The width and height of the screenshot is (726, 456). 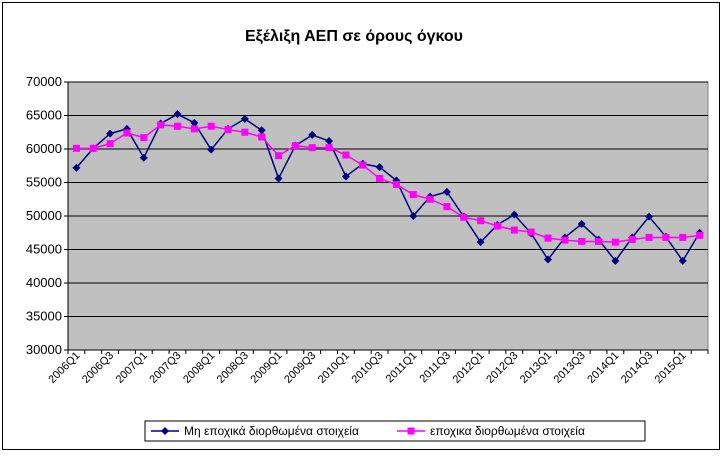 What do you see at coordinates (637, 368) in the screenshot?
I see `x-tick-label: 2014Q3` at bounding box center [637, 368].